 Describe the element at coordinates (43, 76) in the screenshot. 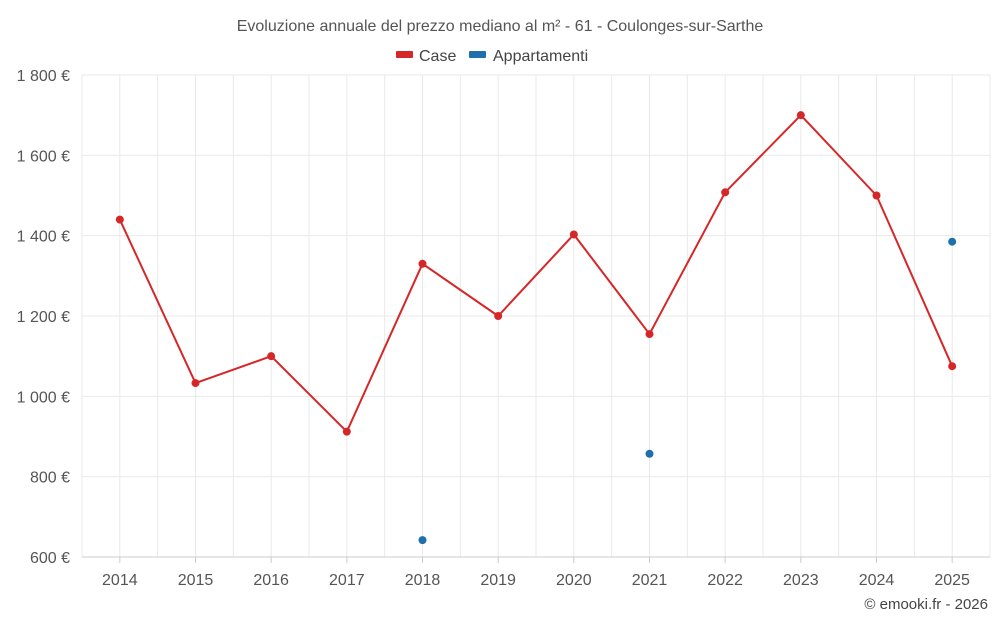

I see `y-tick-label: 1 800 €` at that location.